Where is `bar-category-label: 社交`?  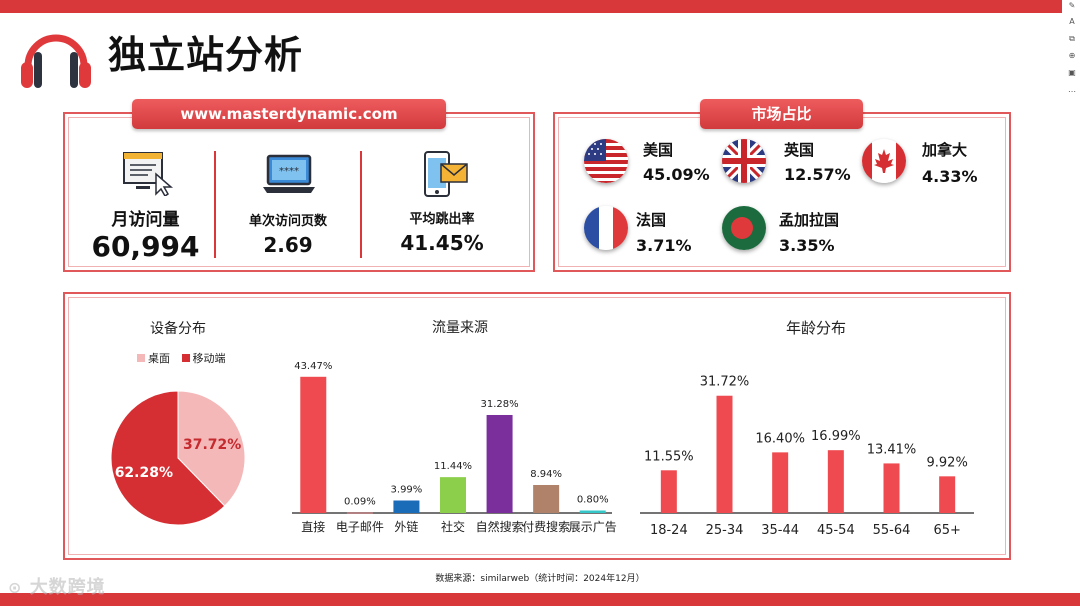 bar-category-label: 社交 is located at coordinates (453, 526).